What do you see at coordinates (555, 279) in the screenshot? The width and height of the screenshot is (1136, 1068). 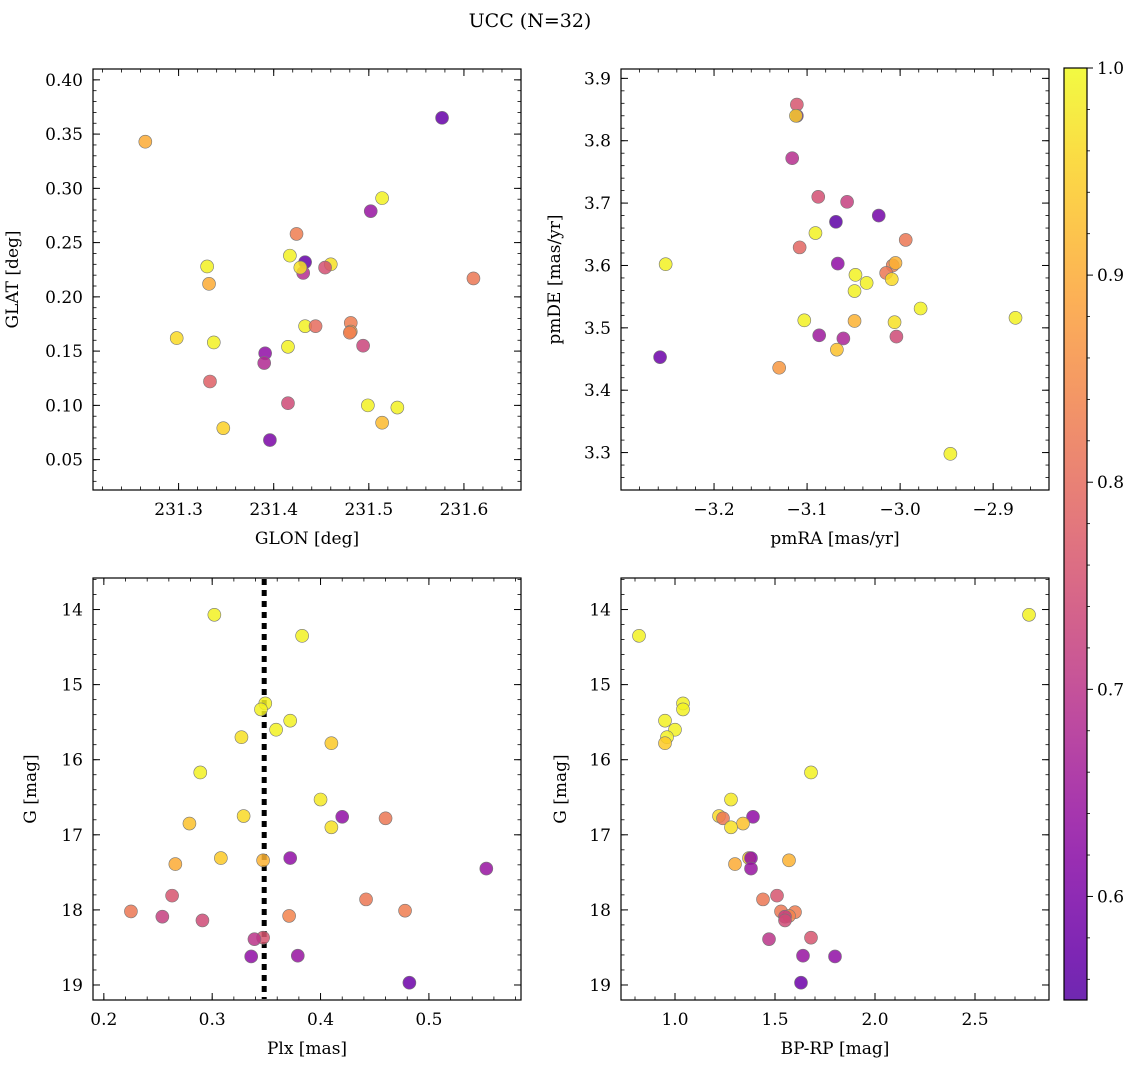 I see `y-axis-label: pmDE [mas/yr]` at bounding box center [555, 279].